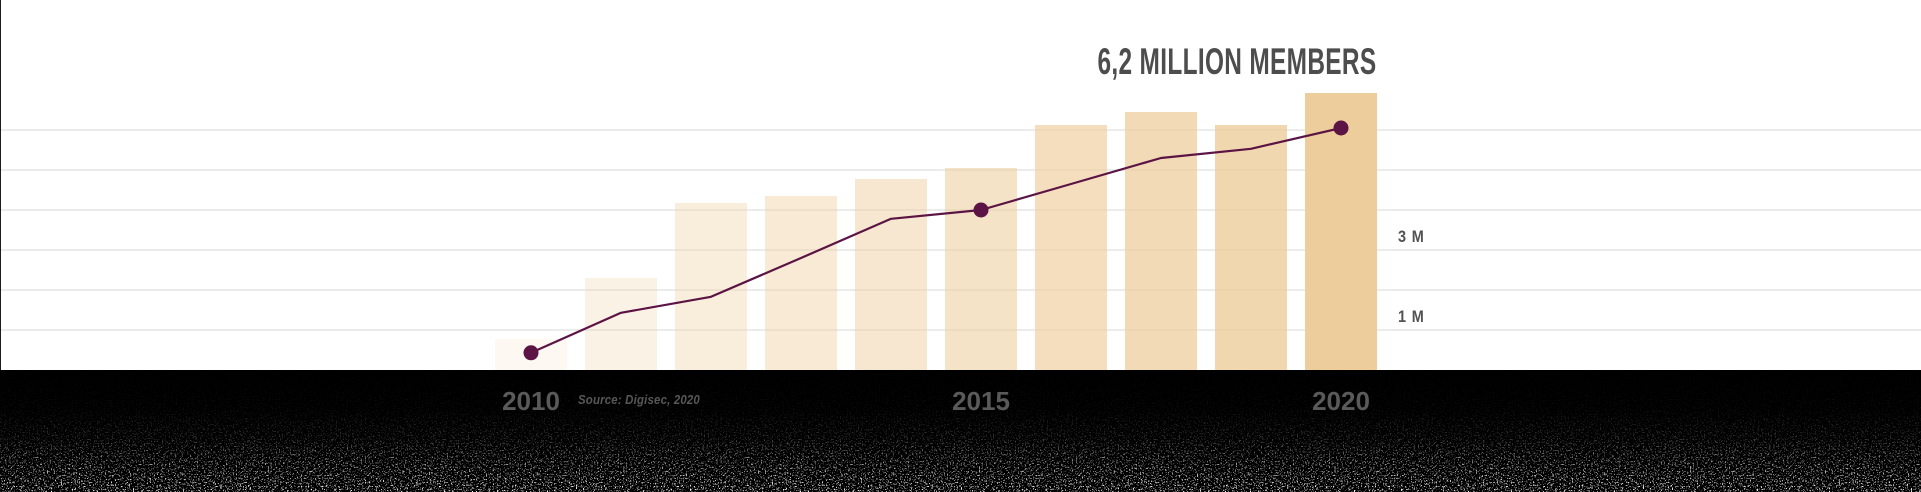 The height and width of the screenshot is (492, 1921). I want to click on x-tick-2020: 2020, so click(1341, 401).